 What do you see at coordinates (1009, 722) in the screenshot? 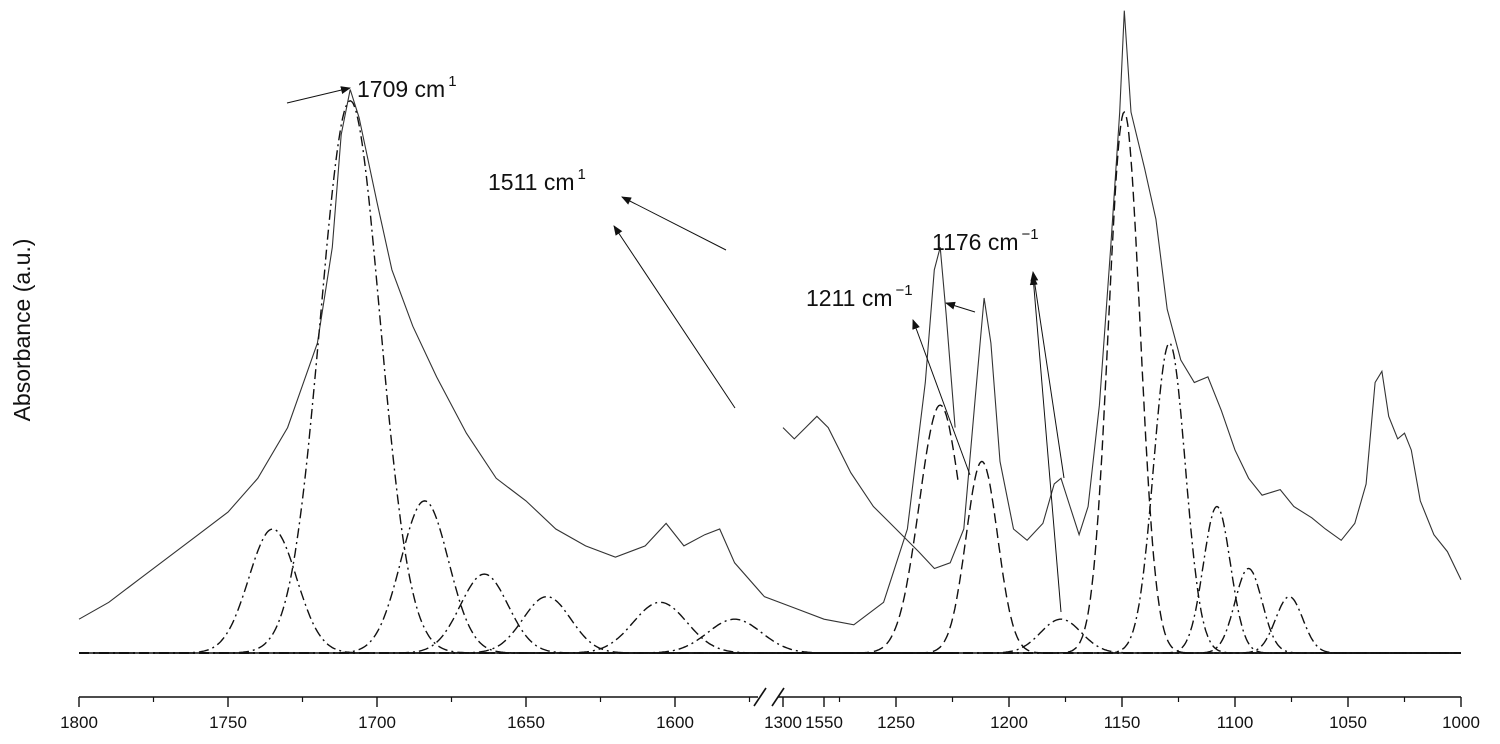
I see `x-tick-label: 1200` at bounding box center [1009, 722].